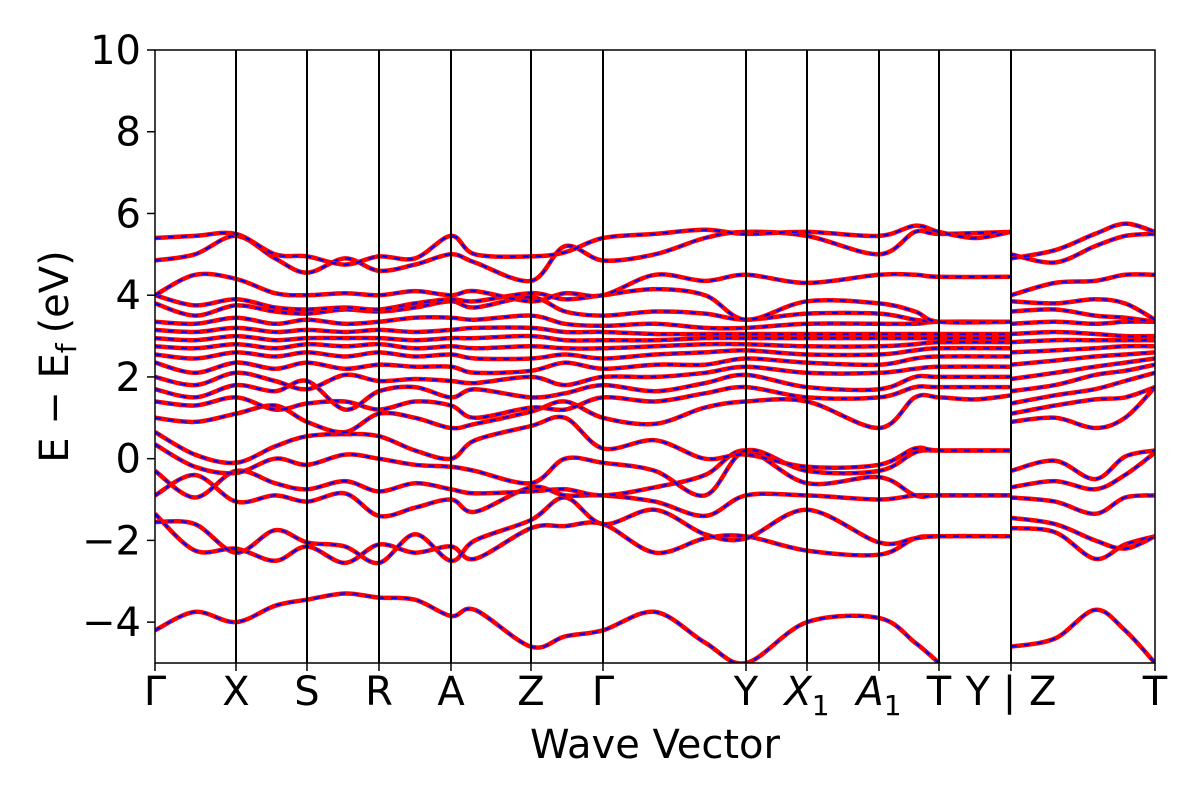  Describe the element at coordinates (746, 692) in the screenshot. I see `x-tick-label-7: Y` at that location.